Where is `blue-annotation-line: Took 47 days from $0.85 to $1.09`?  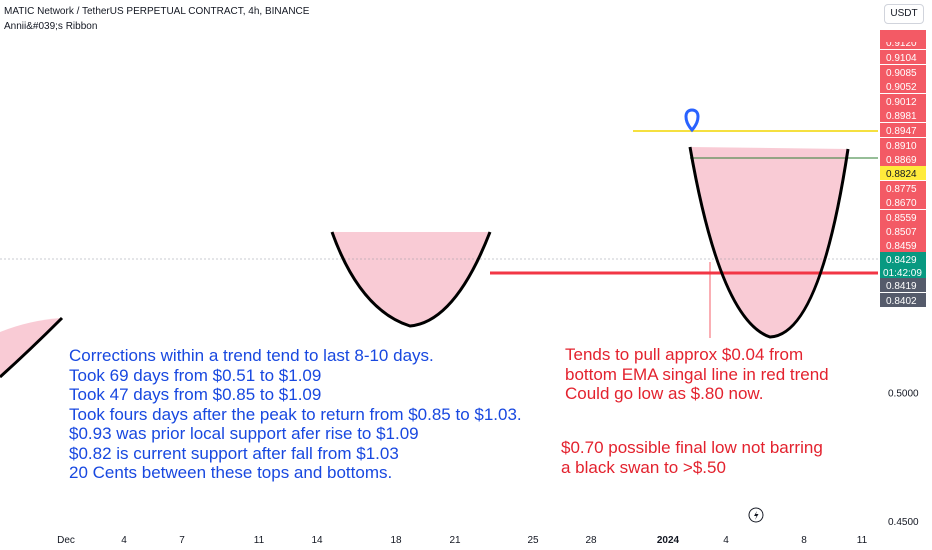 blue-annotation-line: Took 47 days from $0.85 to $1.09 is located at coordinates (195, 394).